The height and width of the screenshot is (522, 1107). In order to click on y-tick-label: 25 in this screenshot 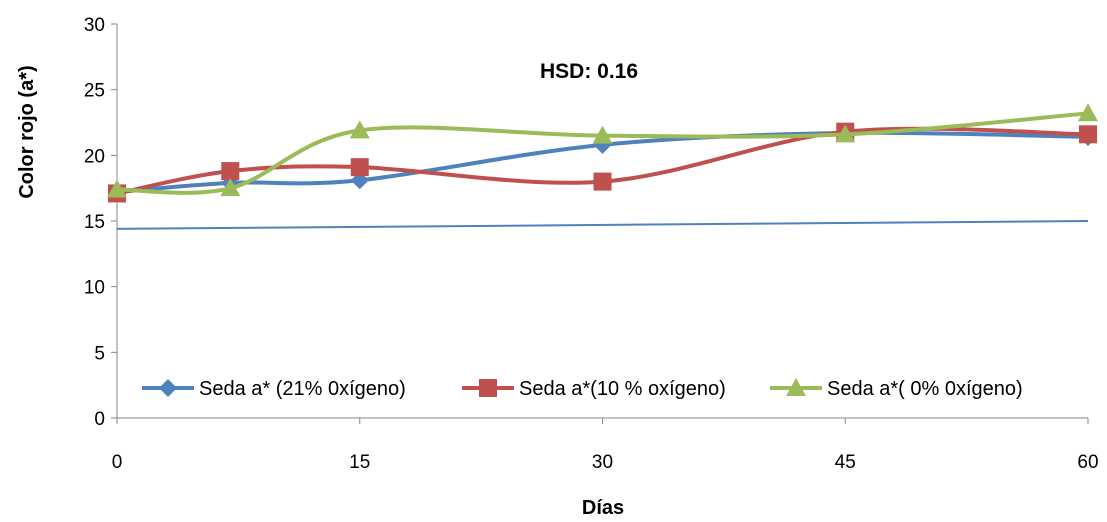, I will do `click(94, 91)`.